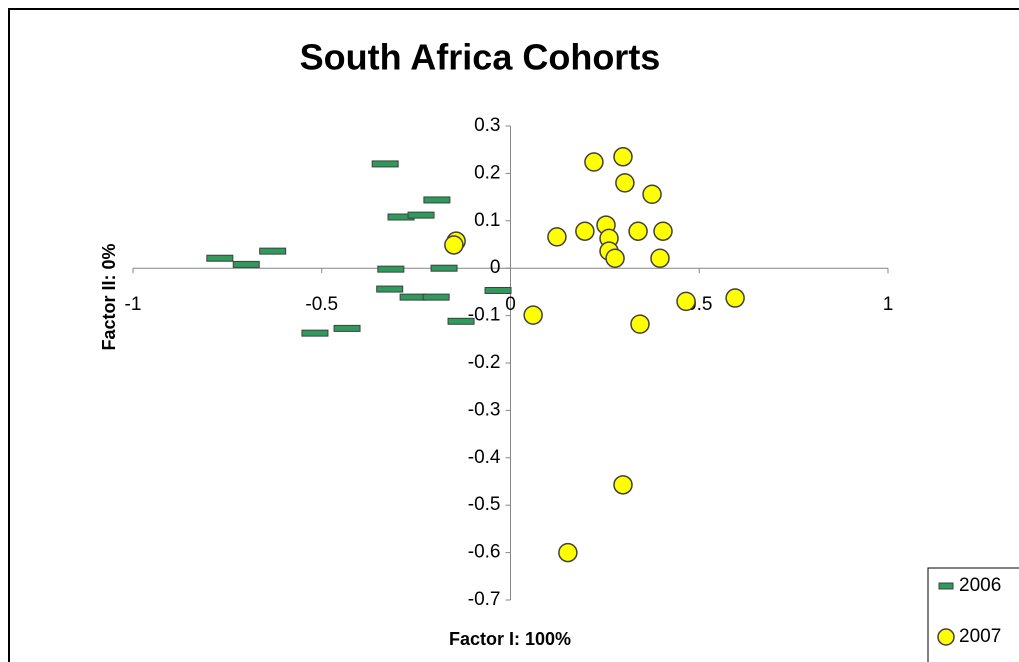 Image resolution: width=1019 pixels, height=662 pixels. What do you see at coordinates (484, 599) in the screenshot?
I see `y-tick-label: -0.7` at bounding box center [484, 599].